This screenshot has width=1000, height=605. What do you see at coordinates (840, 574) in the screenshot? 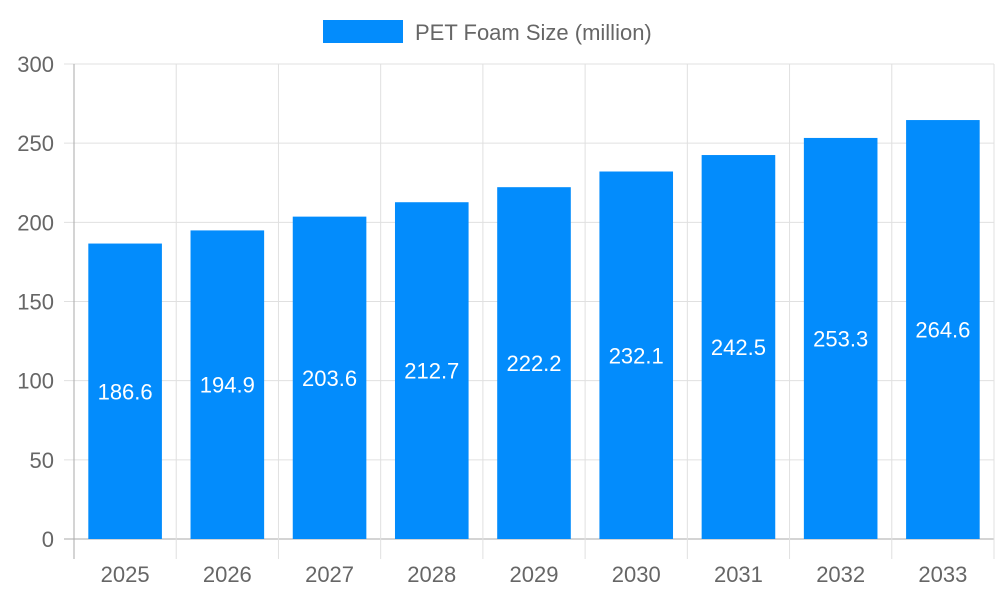
I see `x-tick-label: 2032` at bounding box center [840, 574].